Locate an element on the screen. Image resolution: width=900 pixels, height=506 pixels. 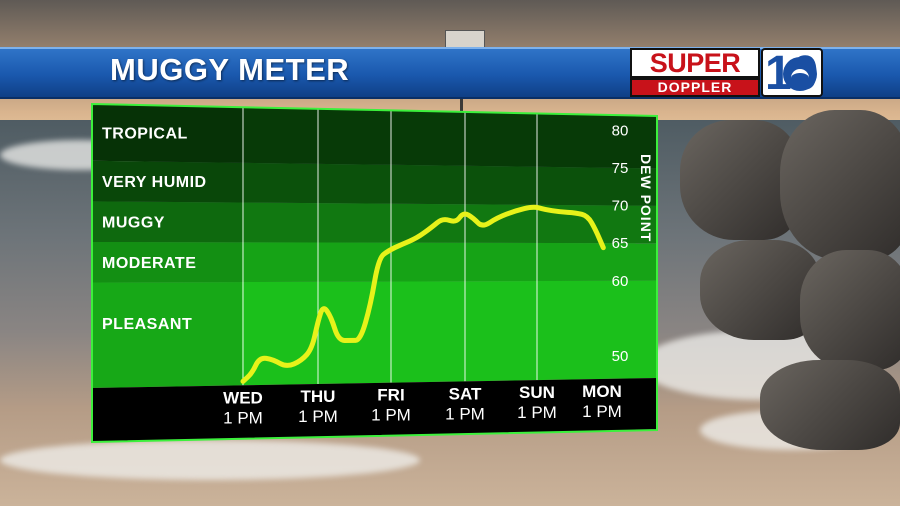
band-pleasant is located at coordinates (374, 334).